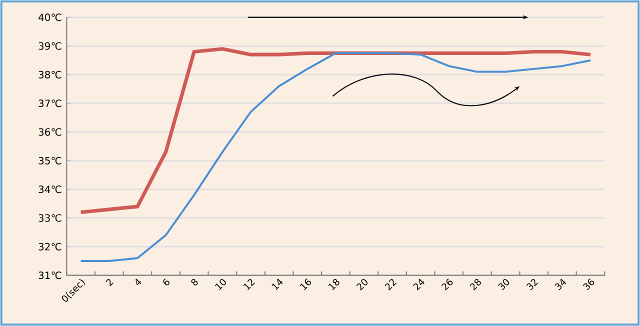 Image resolution: width=640 pixels, height=326 pixels. What do you see at coordinates (220, 284) in the screenshot?
I see `x-tick-label: 10` at bounding box center [220, 284].